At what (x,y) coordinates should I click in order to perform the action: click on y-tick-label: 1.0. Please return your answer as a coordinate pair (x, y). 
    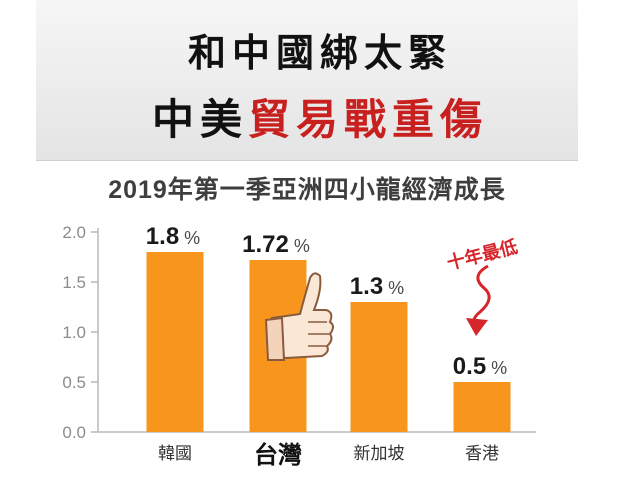
    Looking at the image, I should click on (74, 332).